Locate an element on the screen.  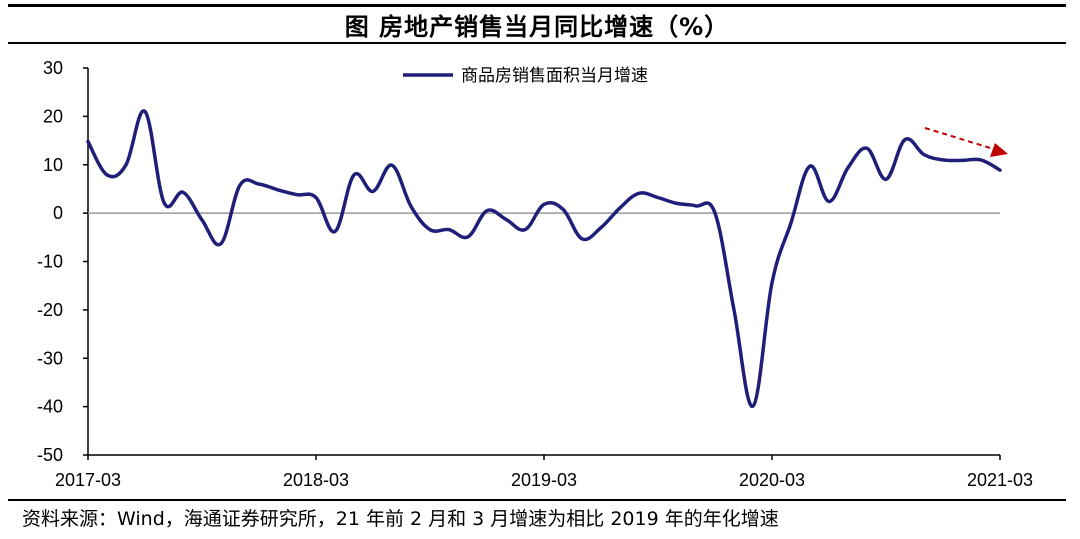
y-tick-label: -10 is located at coordinates (50, 262).